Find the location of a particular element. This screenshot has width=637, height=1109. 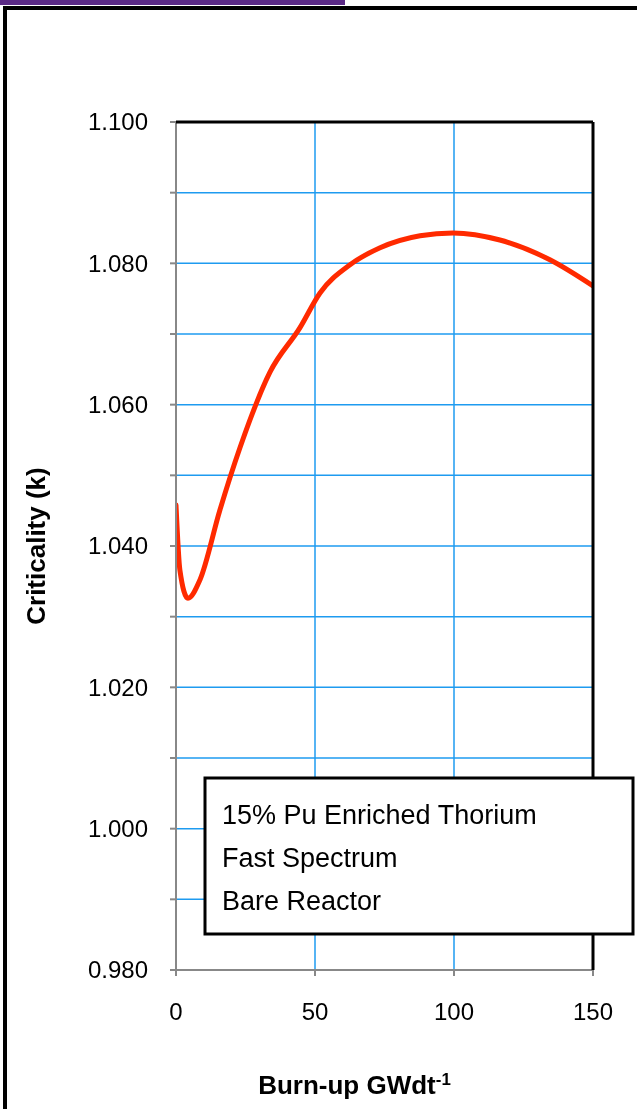

y-tick-label: 1.000 is located at coordinates (117, 829).